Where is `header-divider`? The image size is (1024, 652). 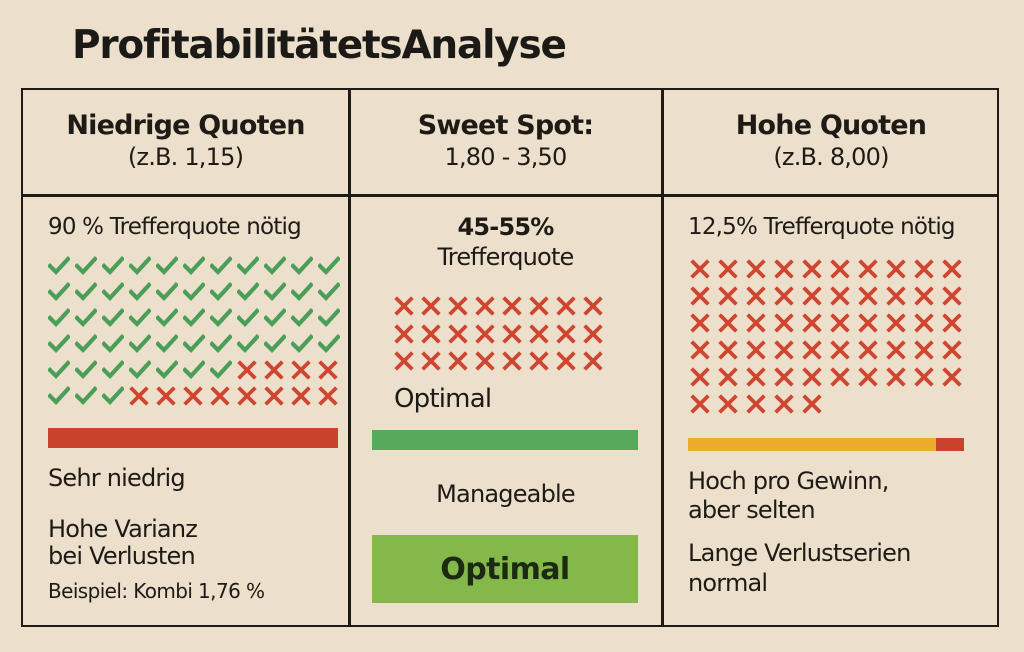
header-divider is located at coordinates (510, 195).